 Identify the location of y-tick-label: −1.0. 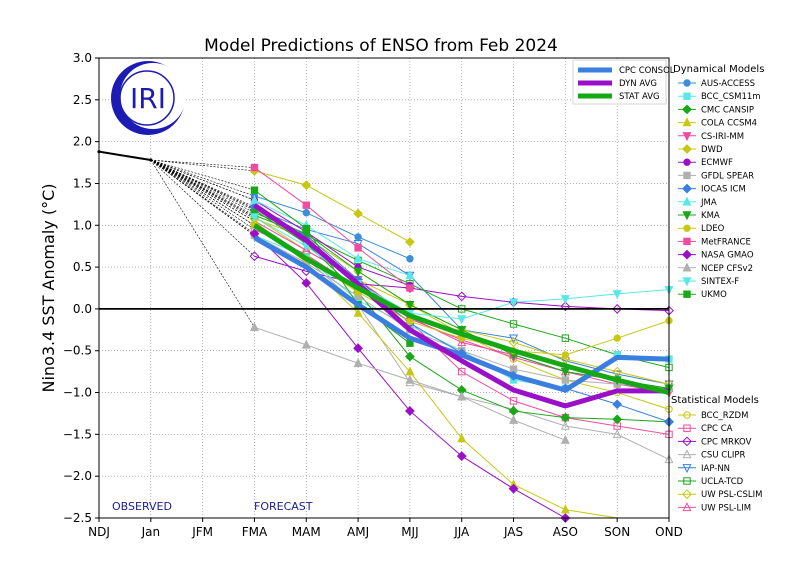
(77, 393).